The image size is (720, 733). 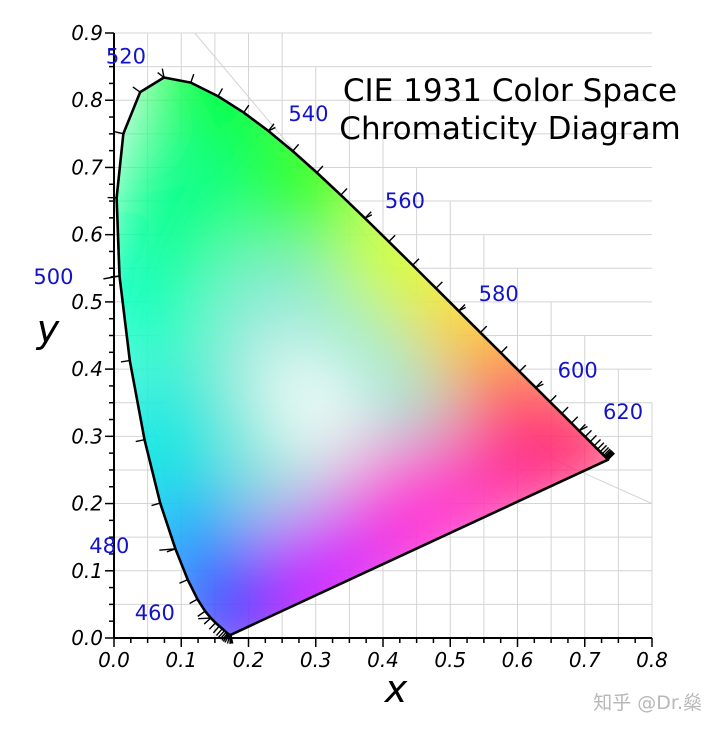 What do you see at coordinates (87, 235) in the screenshot?
I see `y-tick-label: 0.6` at bounding box center [87, 235].